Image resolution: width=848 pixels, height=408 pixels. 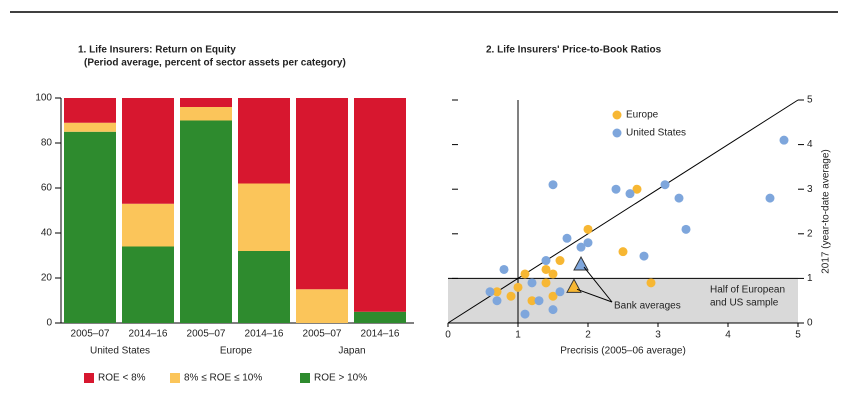 What do you see at coordinates (658, 335) in the screenshot?
I see `x-tick-label: 3` at bounding box center [658, 335].